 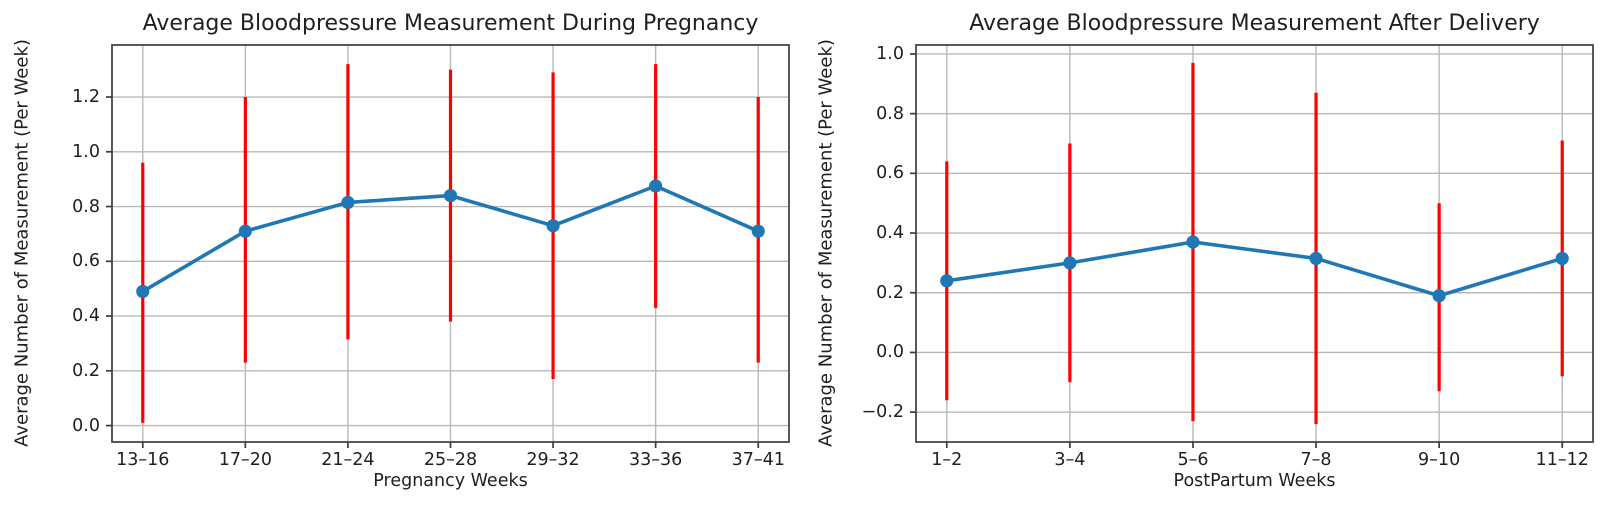 What do you see at coordinates (655, 460) in the screenshot?
I see `x-tick-label: 33–36` at bounding box center [655, 460].